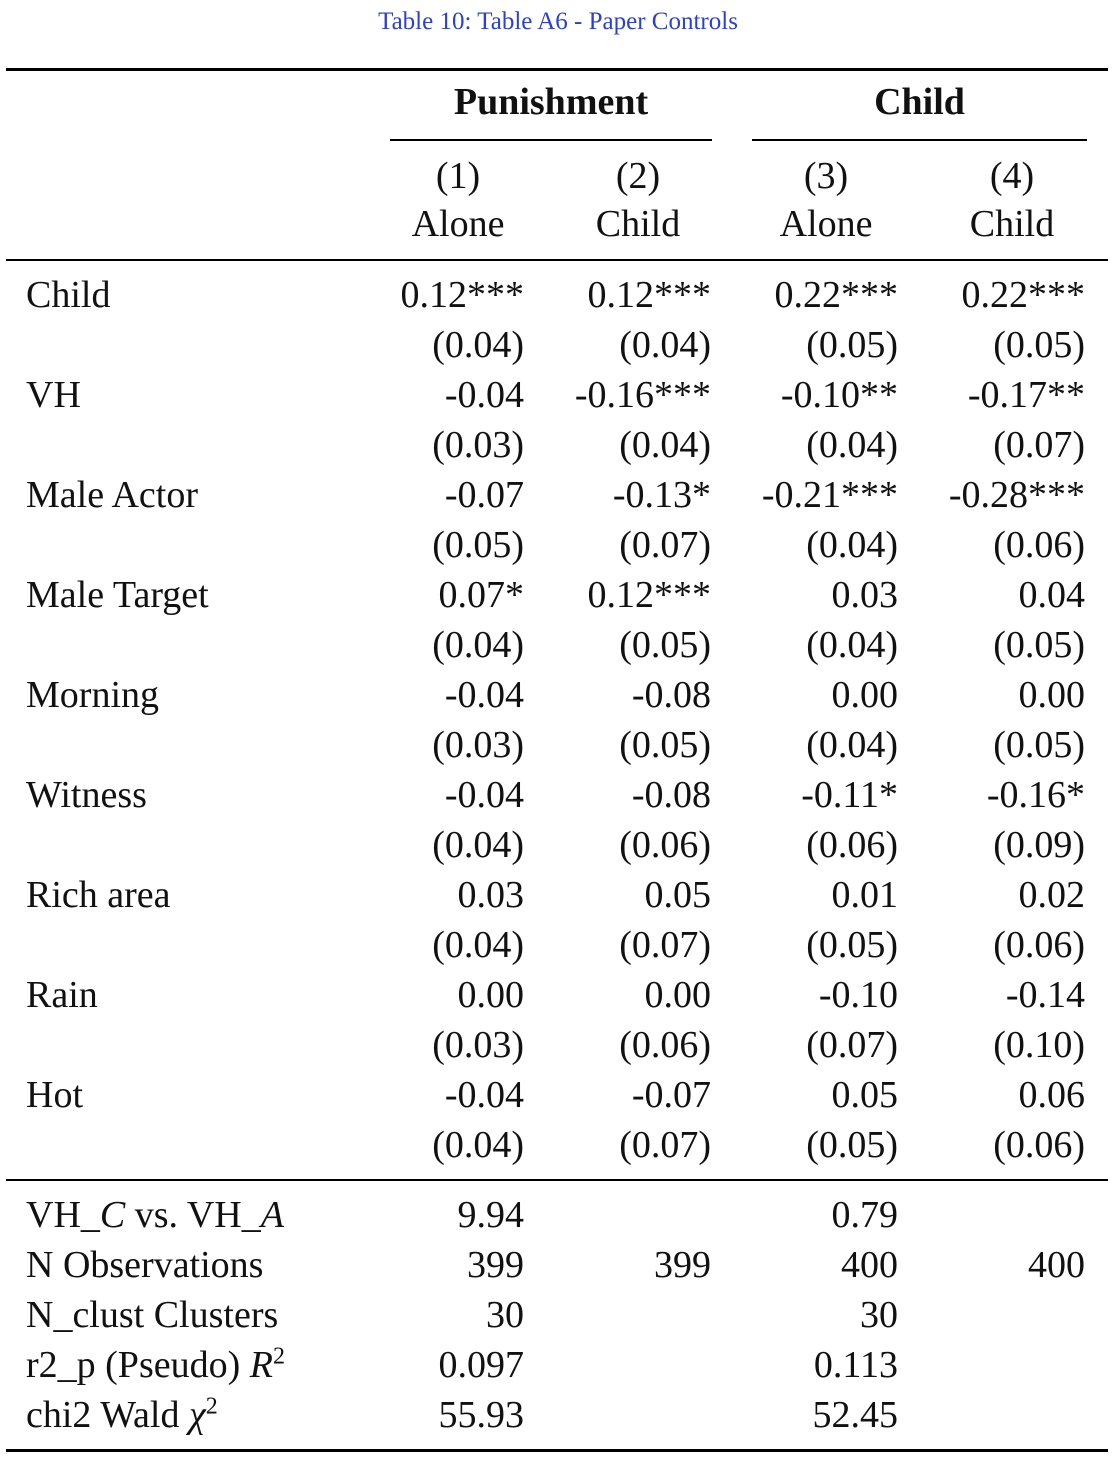  I want to click on column-header-3: (3) Alone, so click(826, 200).